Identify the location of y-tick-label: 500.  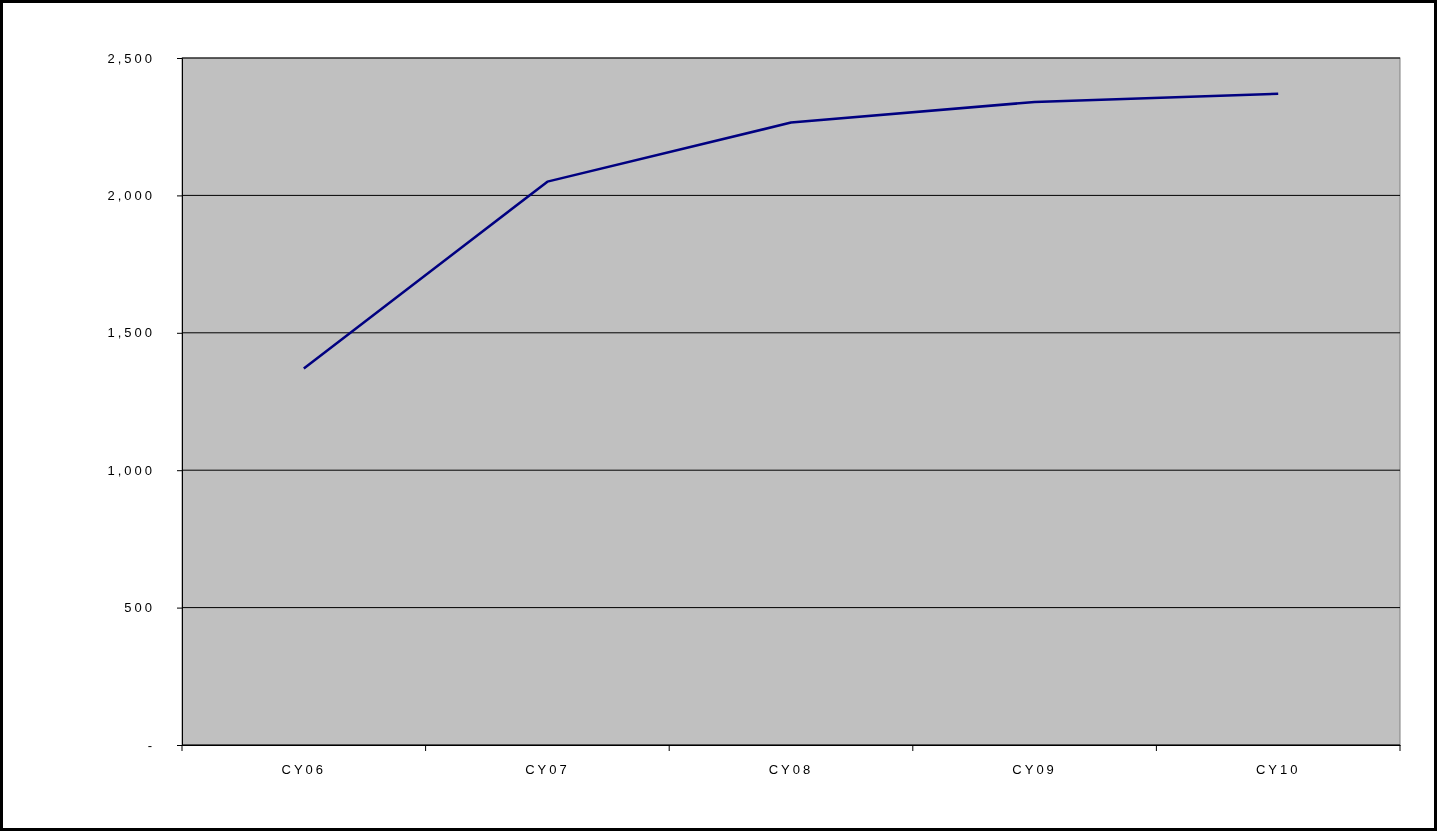
(139, 608).